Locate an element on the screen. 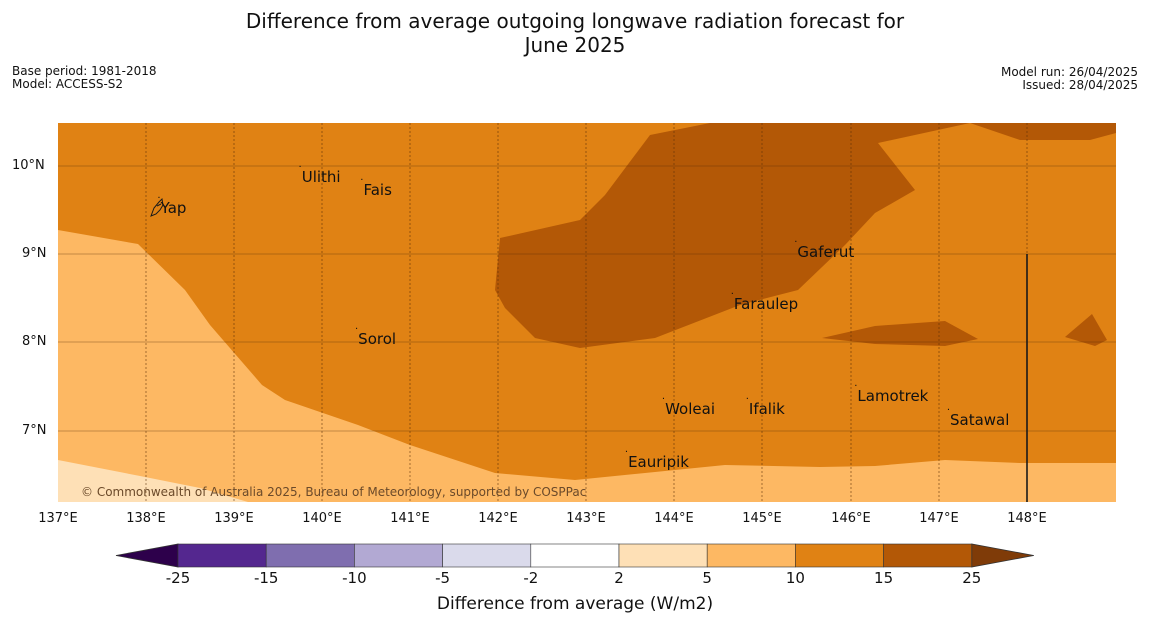  place-label-gaferut: ·Gaferut is located at coordinates (824, 249).